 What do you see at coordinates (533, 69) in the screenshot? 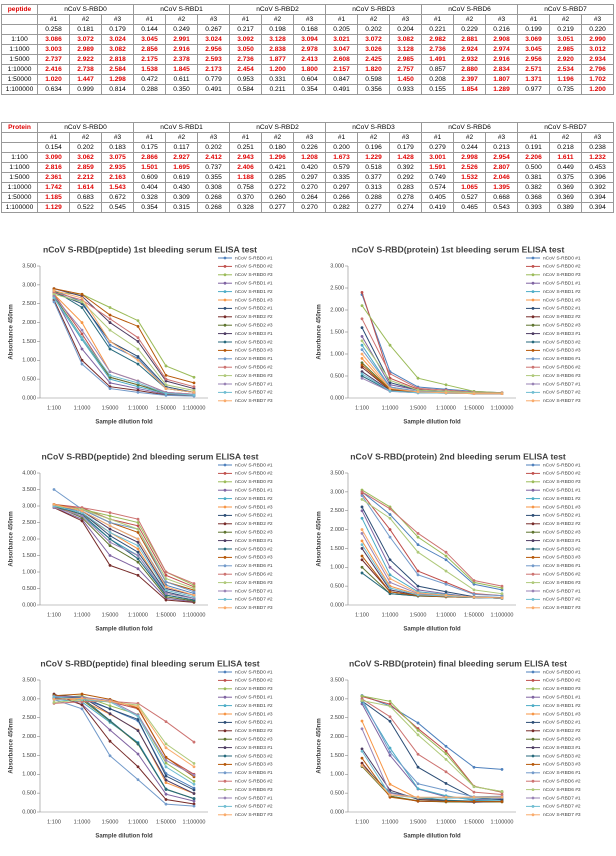
I see `cell: 2.571` at bounding box center [533, 69].